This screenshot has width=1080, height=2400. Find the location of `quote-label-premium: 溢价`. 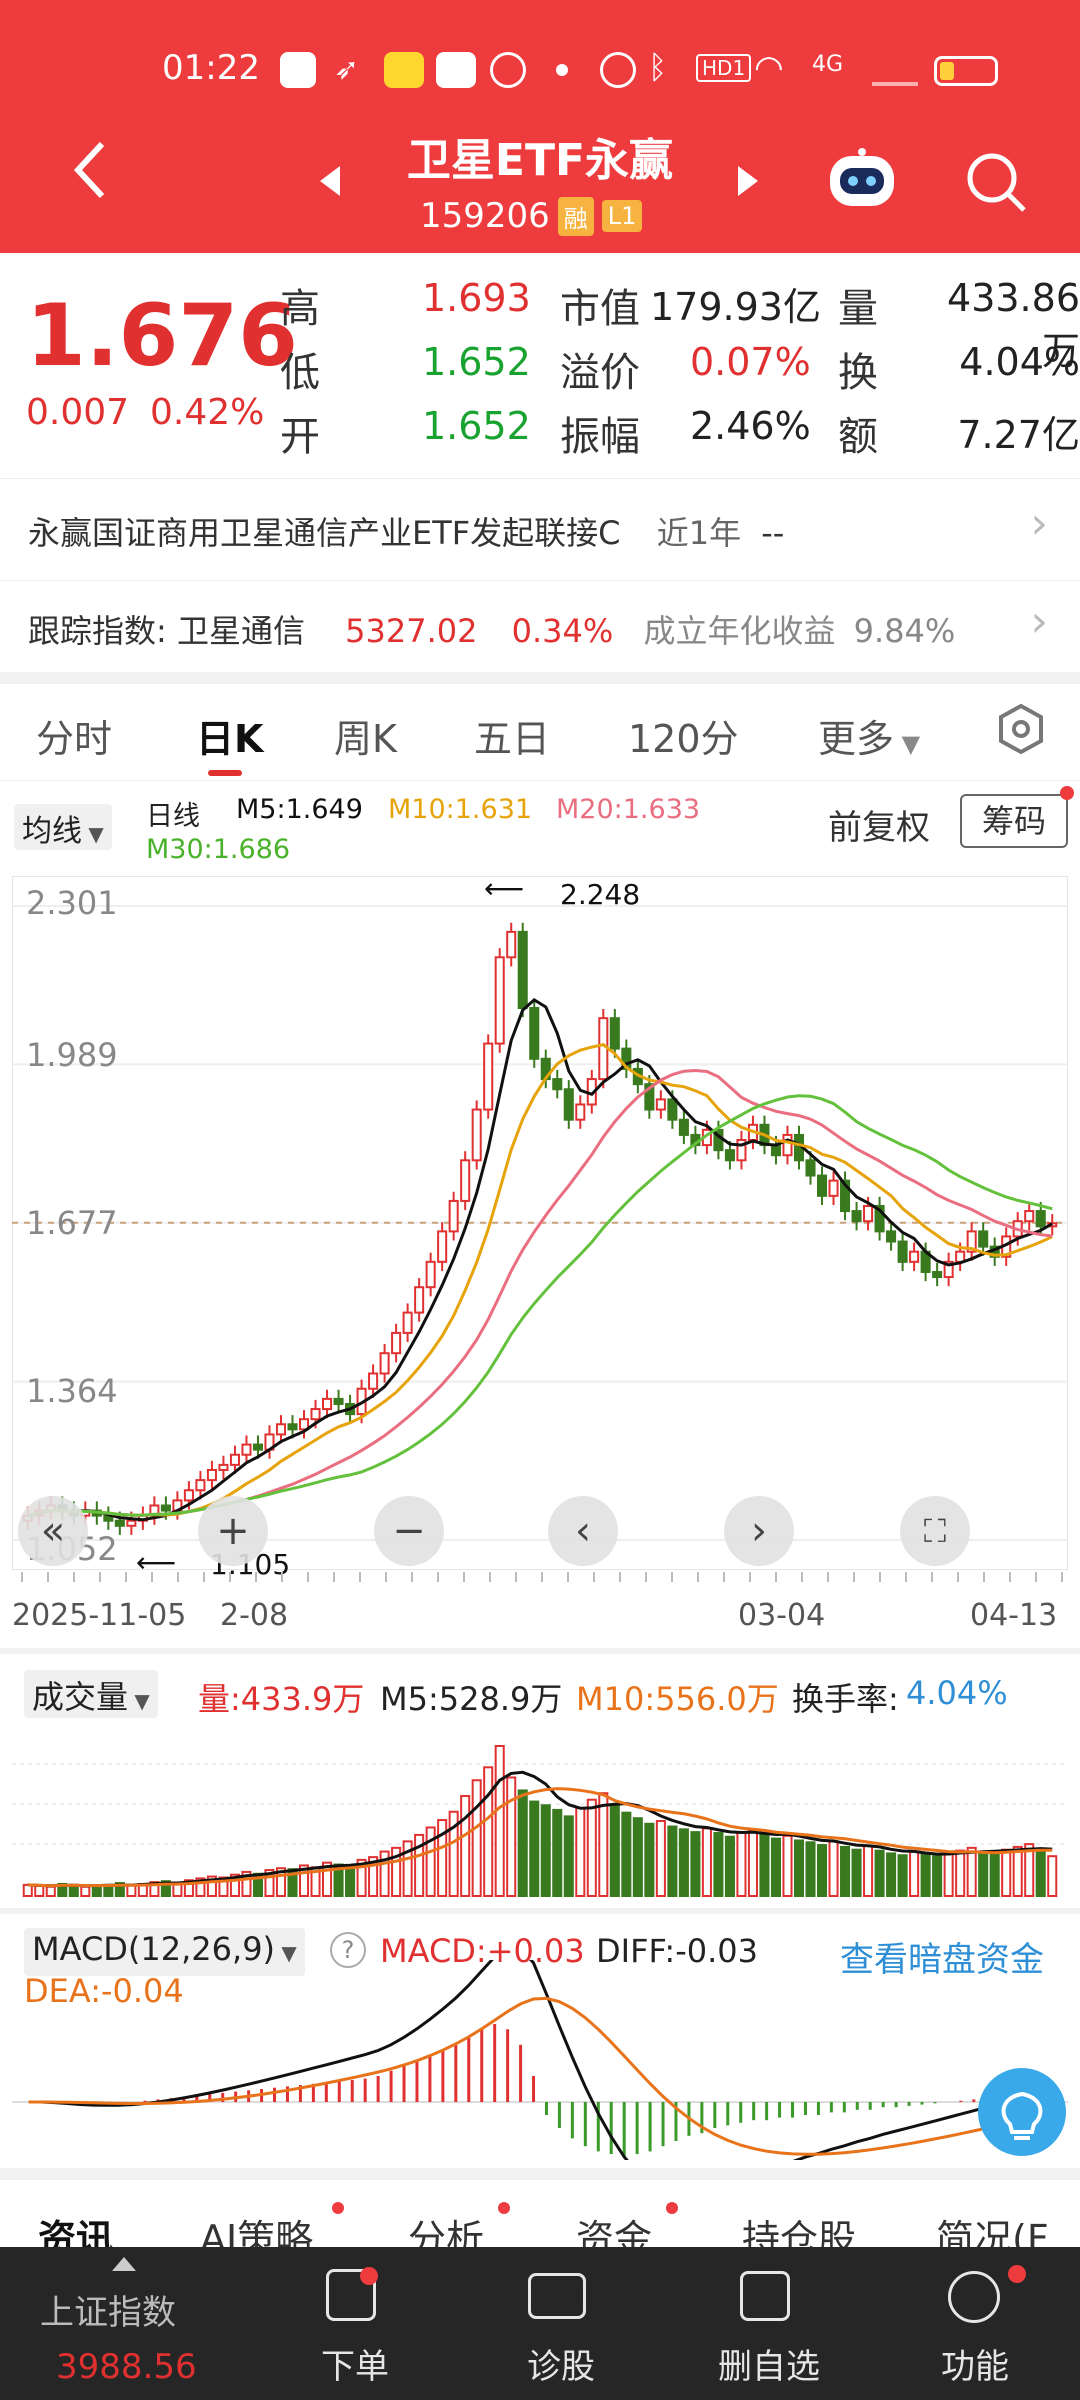

quote-label-premium: 溢价 is located at coordinates (600, 373).